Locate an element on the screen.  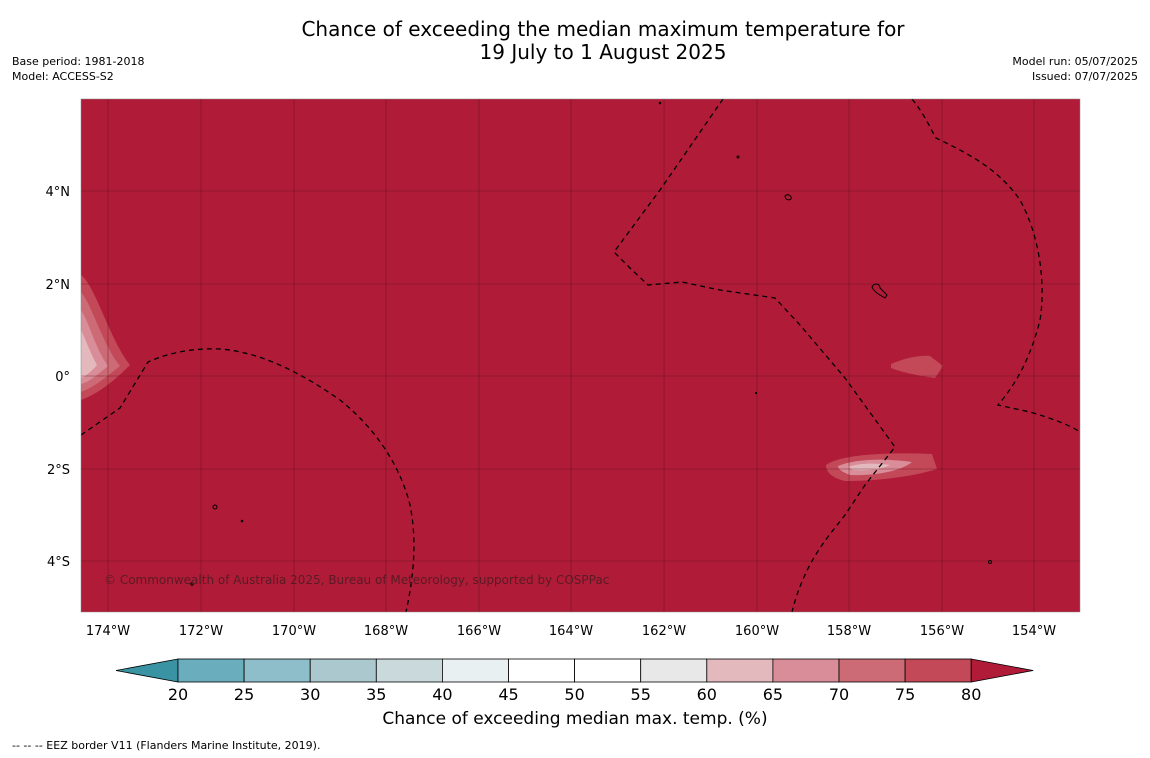
title-line-2: 19 July to 1 August 2025 is located at coordinates (603, 52).